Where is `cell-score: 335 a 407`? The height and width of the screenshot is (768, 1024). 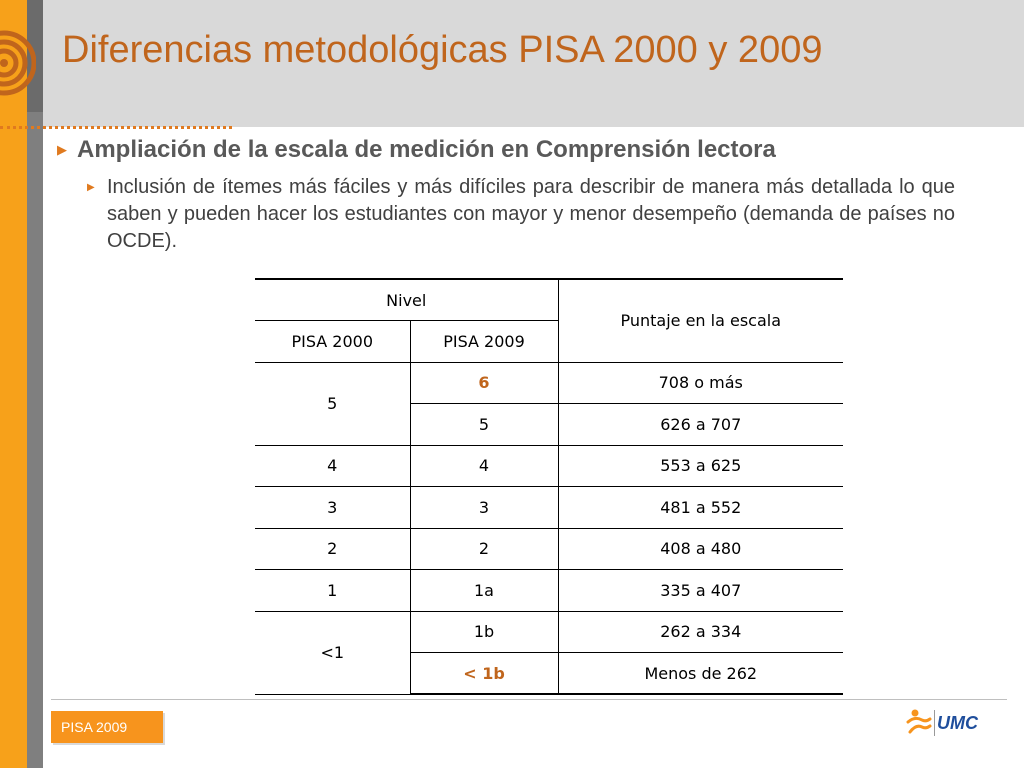
cell-score: 335 a 407 is located at coordinates (700, 590).